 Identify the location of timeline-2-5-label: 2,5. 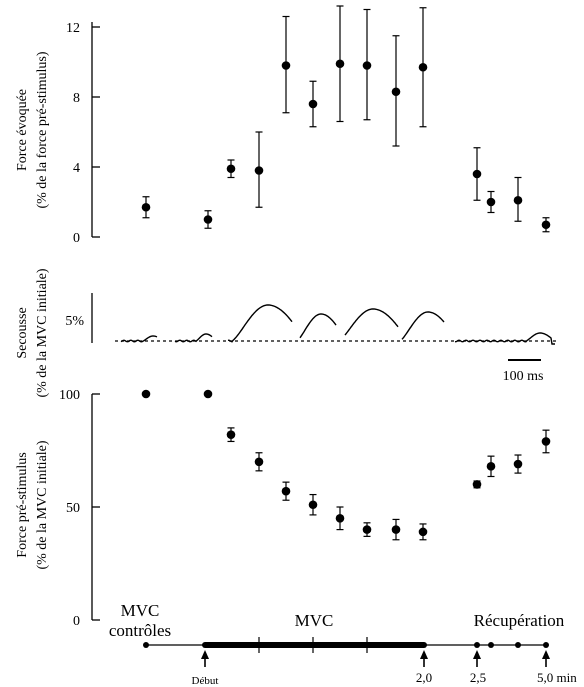
(478, 677).